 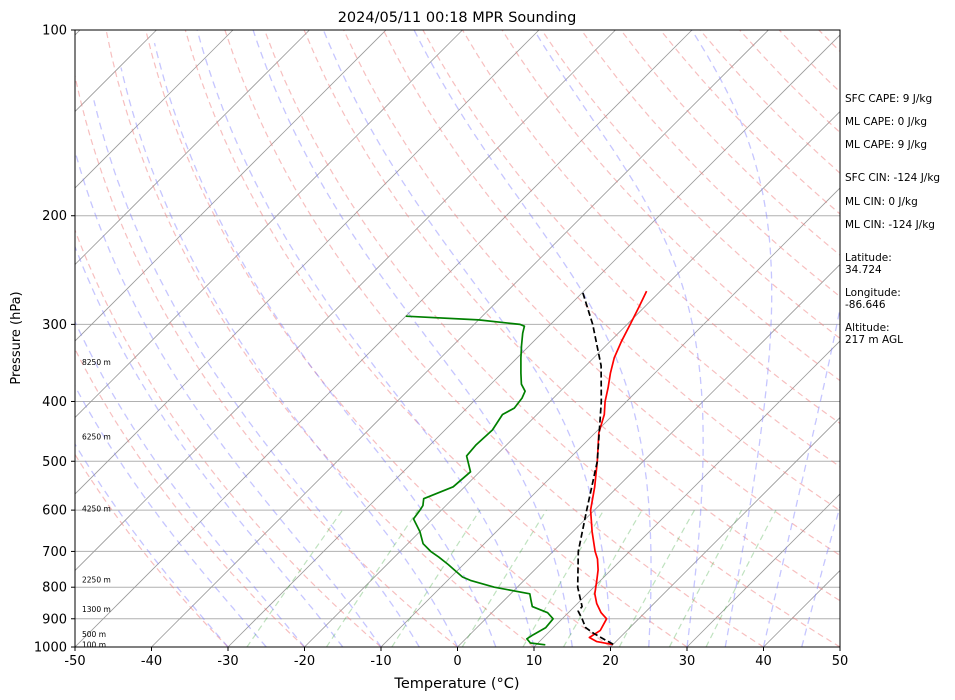 What do you see at coordinates (96, 437) in the screenshot?
I see `height-label: 6250 m` at bounding box center [96, 437].